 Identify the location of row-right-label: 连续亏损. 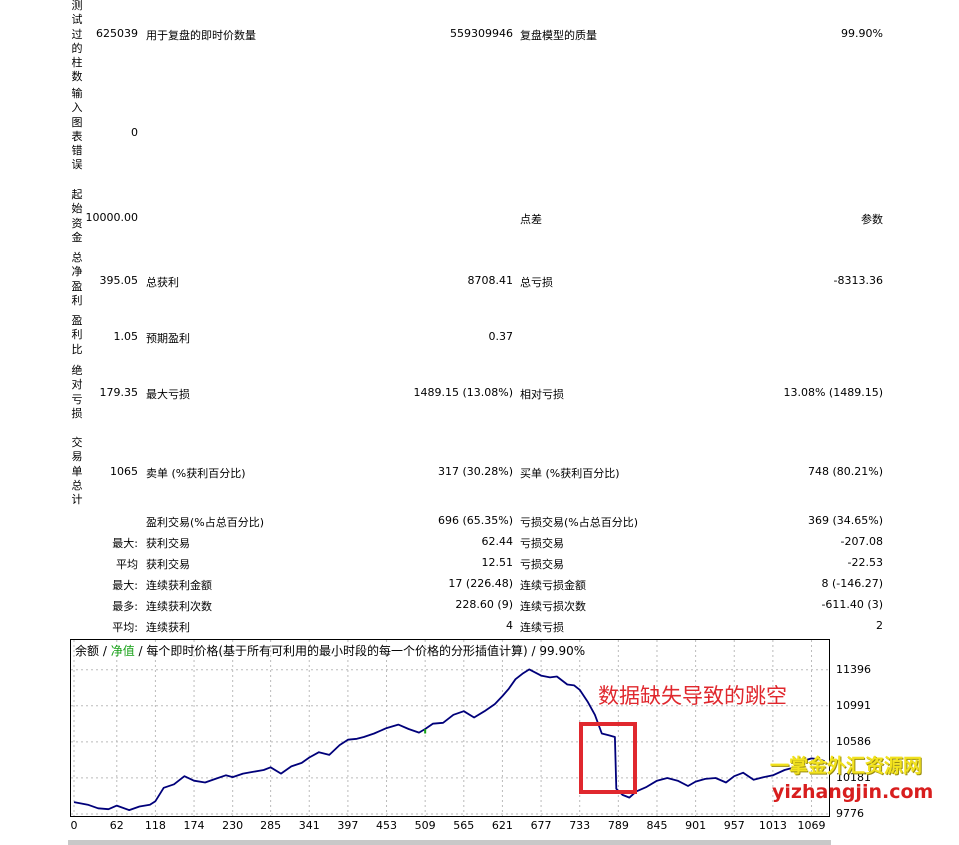
(542, 627).